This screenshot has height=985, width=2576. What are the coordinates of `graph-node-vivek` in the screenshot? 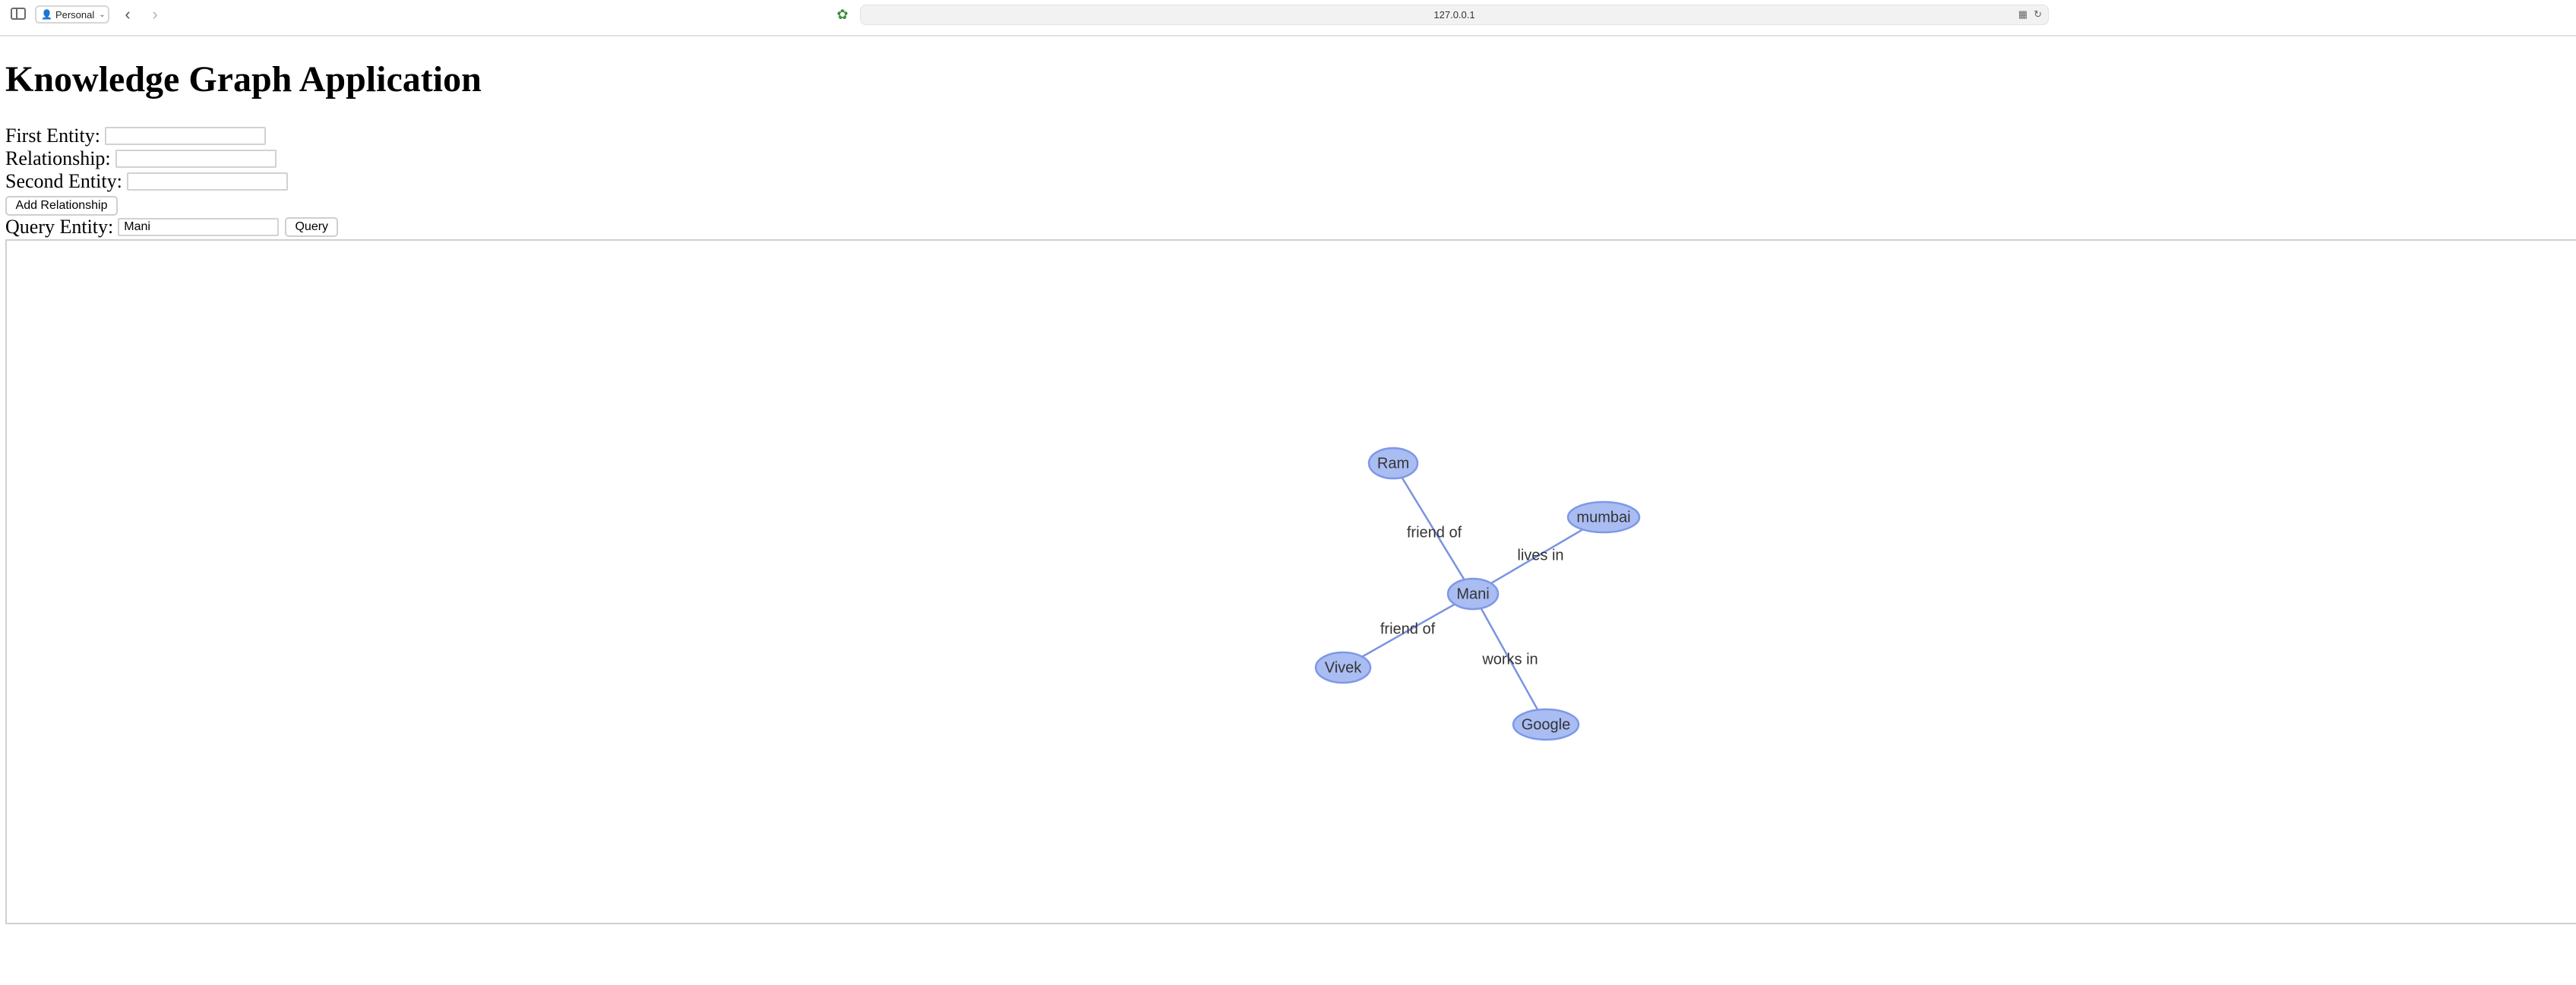 It's located at (1343, 667).